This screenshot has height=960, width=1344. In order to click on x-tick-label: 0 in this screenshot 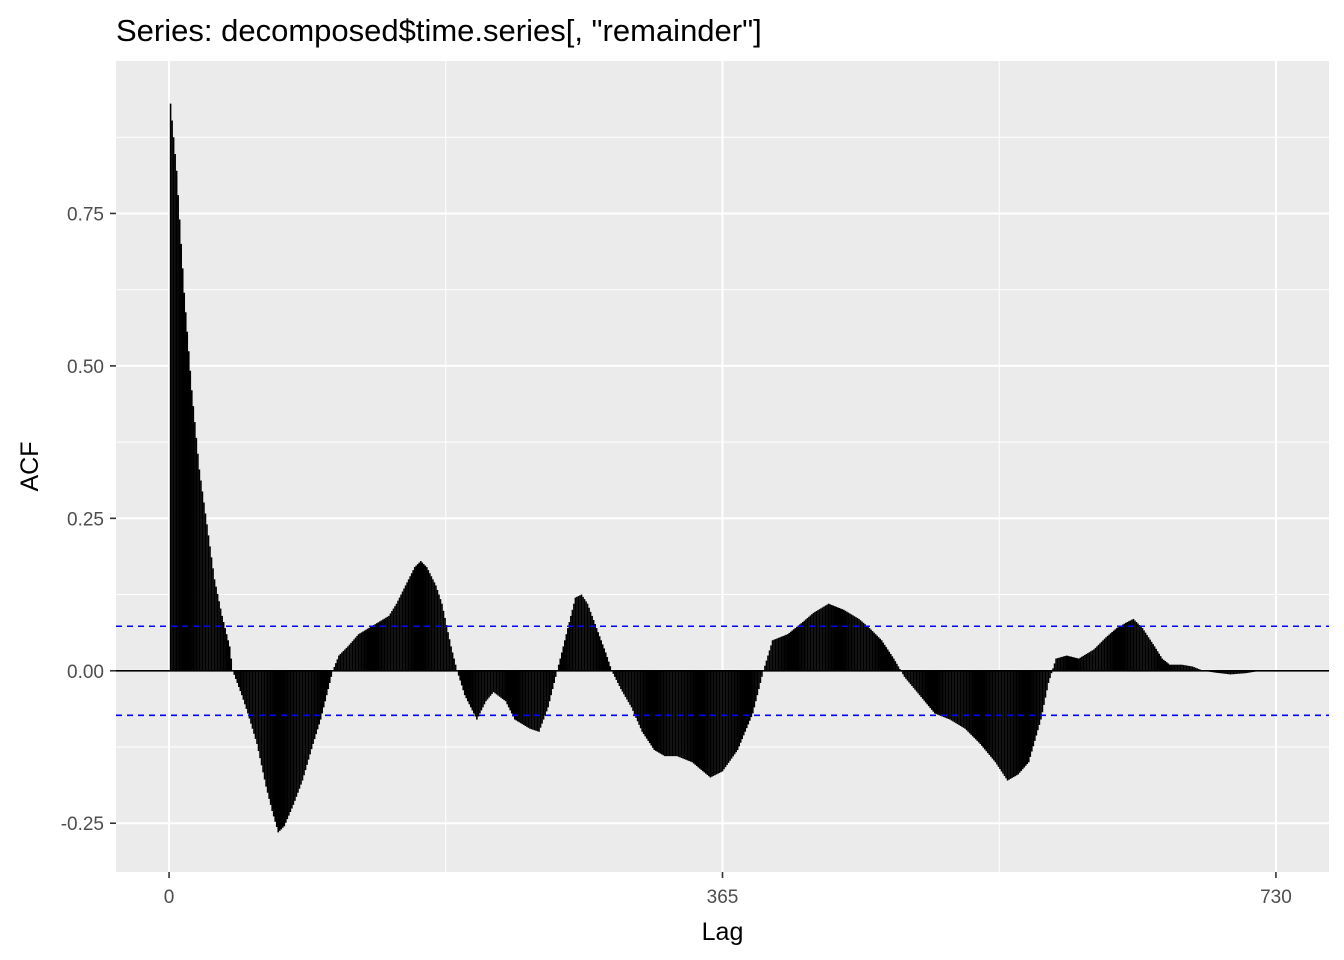, I will do `click(169, 897)`.